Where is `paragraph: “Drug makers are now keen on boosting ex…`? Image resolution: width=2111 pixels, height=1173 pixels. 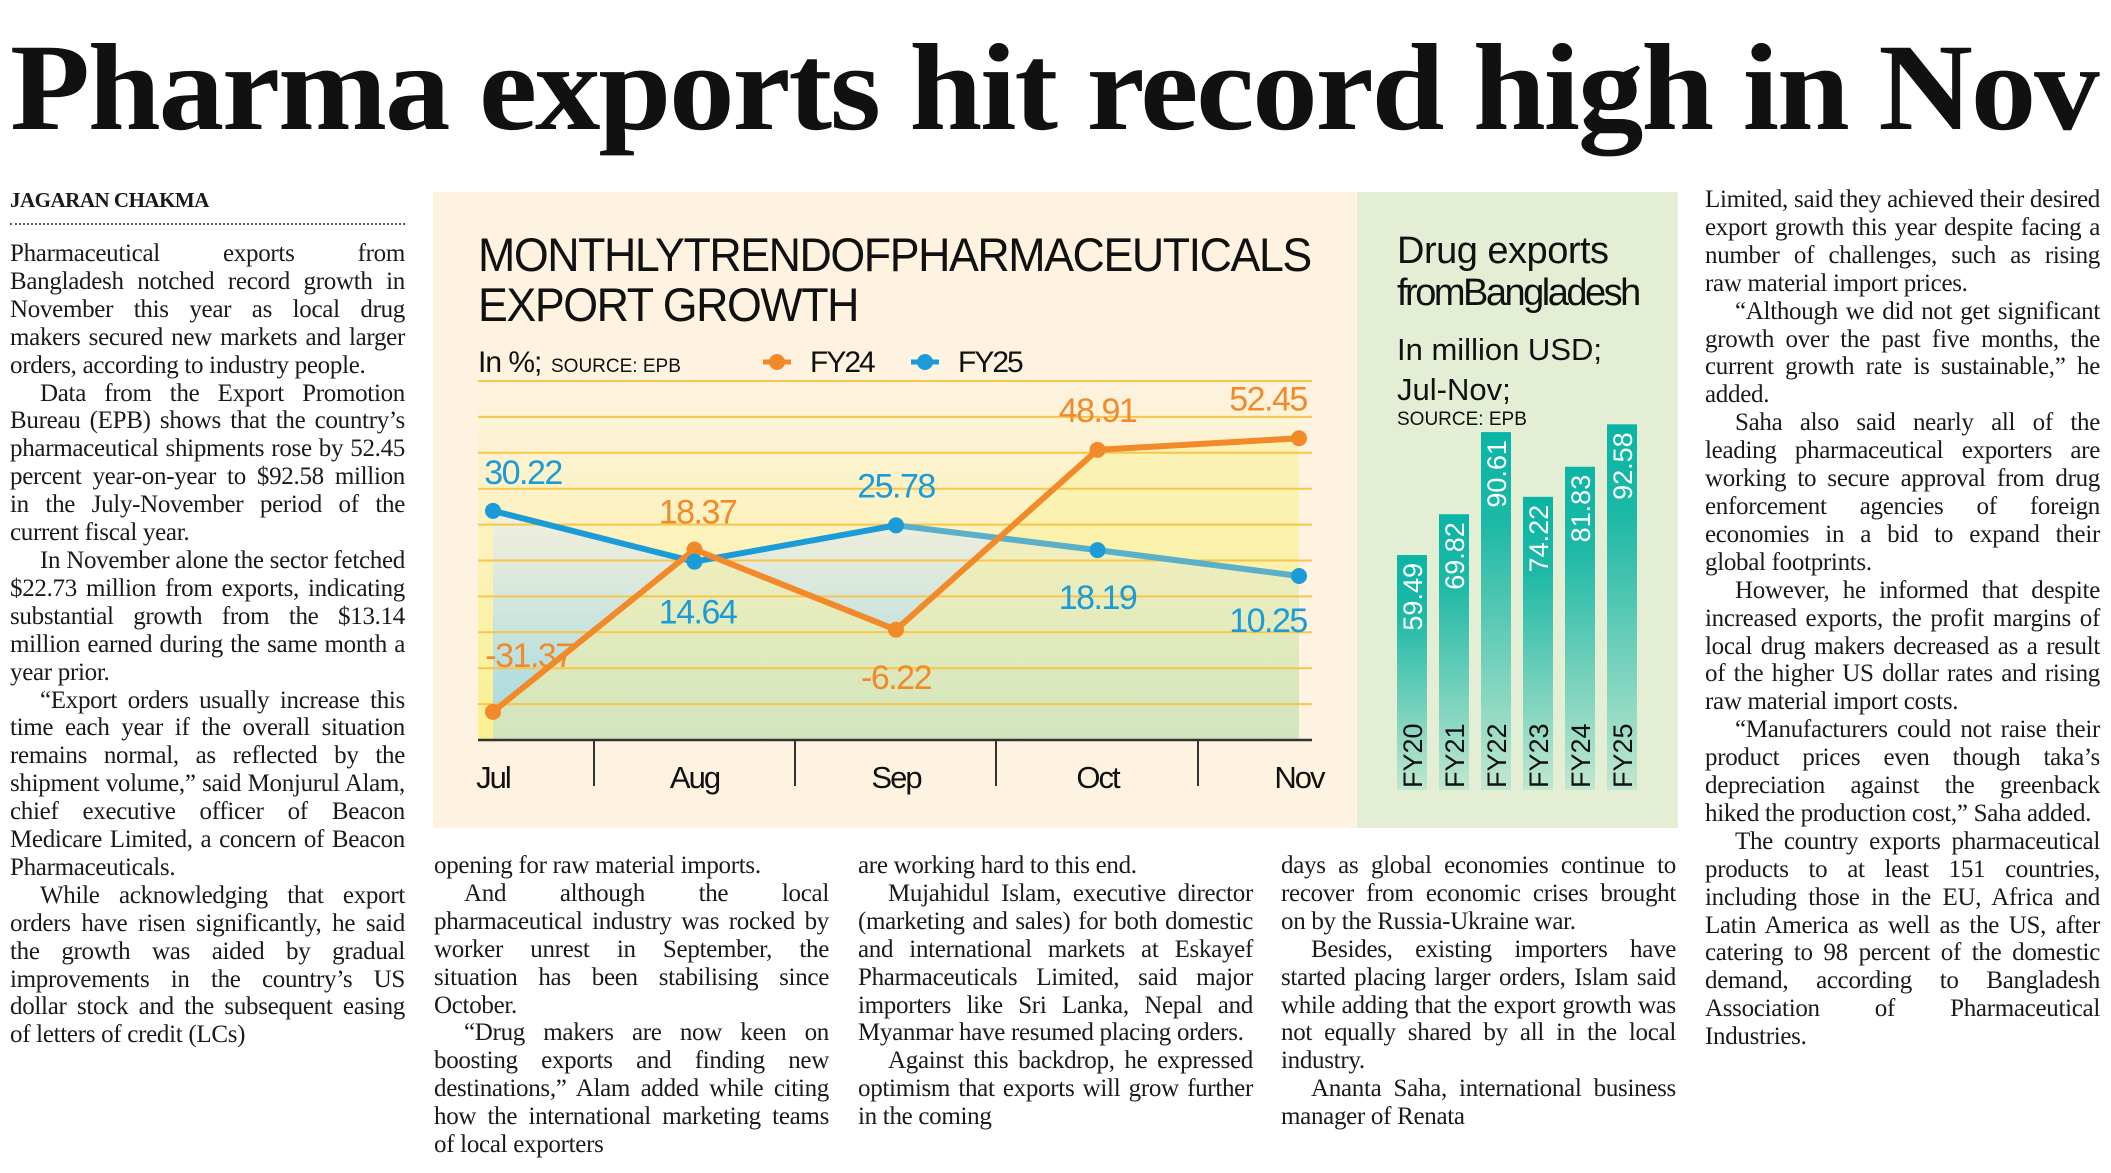 paragraph: “Drug makers are now keen on boosting ex… is located at coordinates (631, 1089).